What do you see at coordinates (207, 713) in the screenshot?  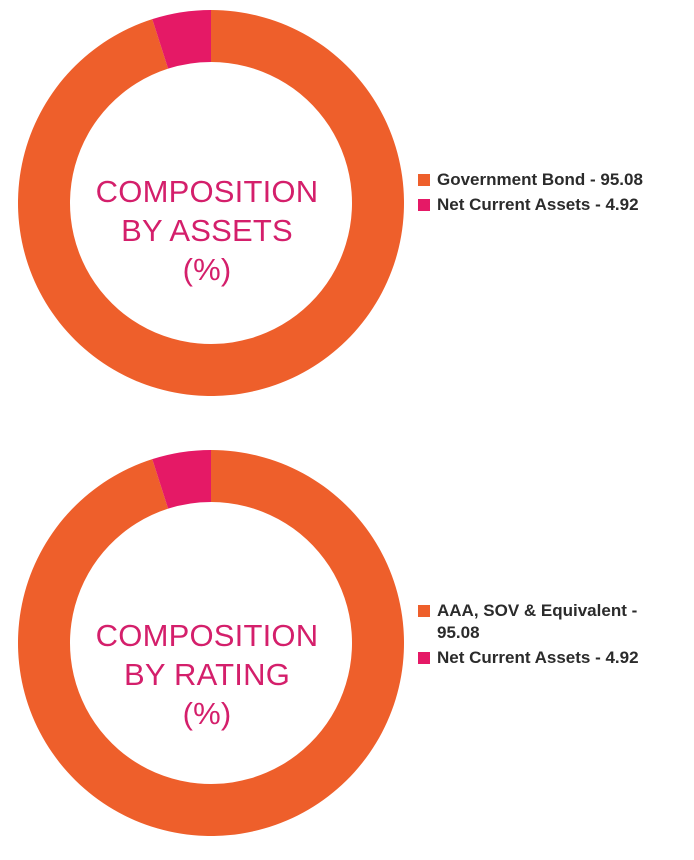 I see `rating-title-line-3: (%)` at bounding box center [207, 713].